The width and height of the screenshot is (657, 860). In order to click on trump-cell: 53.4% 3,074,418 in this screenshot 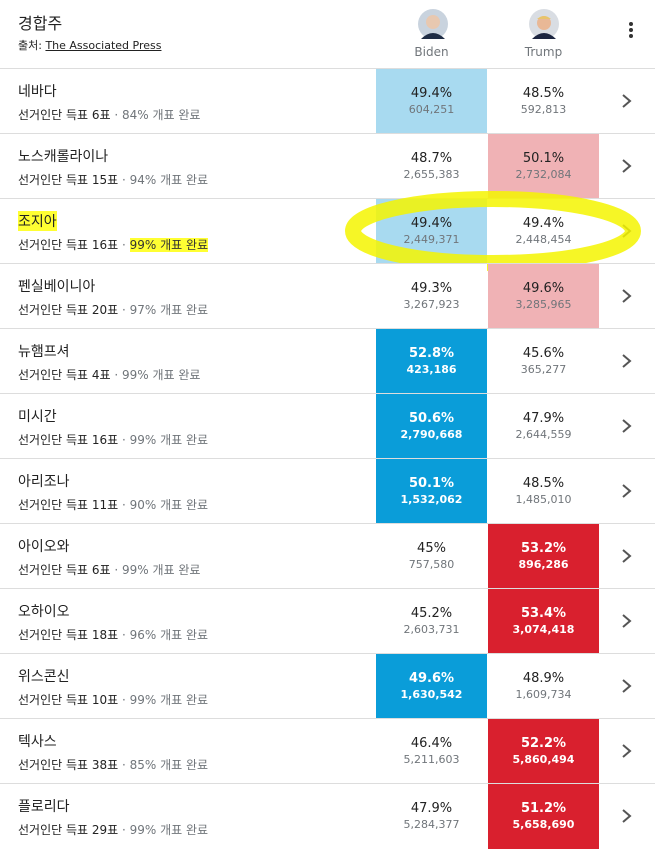, I will do `click(543, 621)`.